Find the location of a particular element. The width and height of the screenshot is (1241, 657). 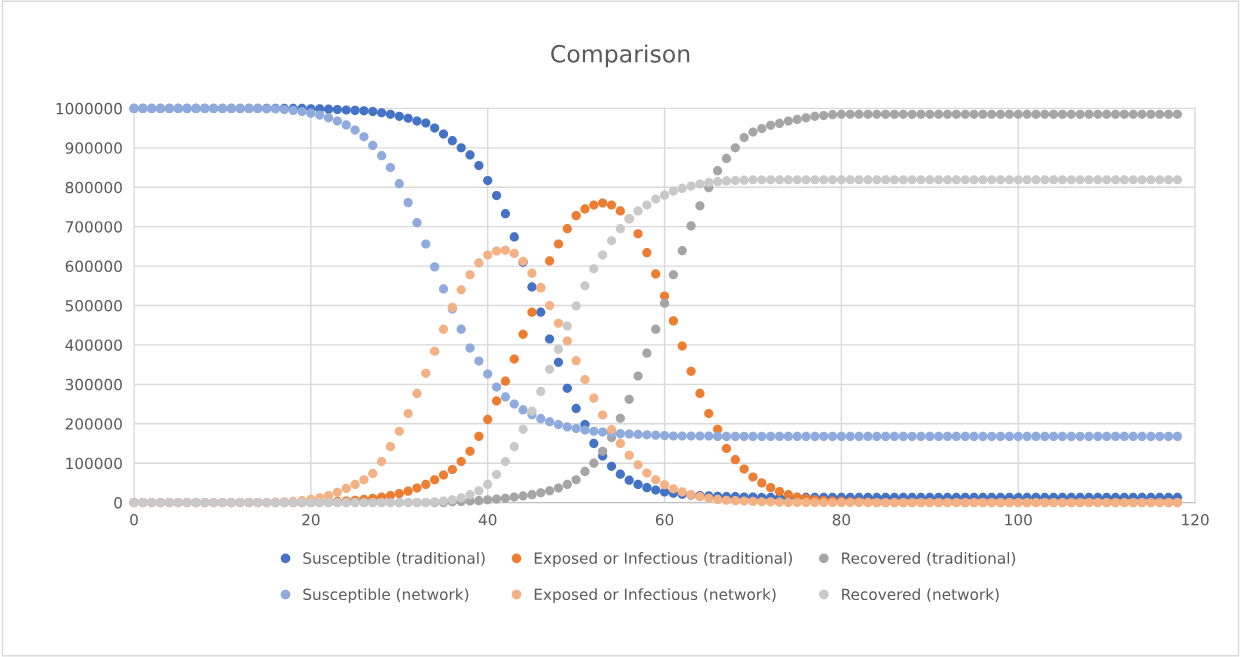

y-tick-label: 100000 is located at coordinates (94, 463).